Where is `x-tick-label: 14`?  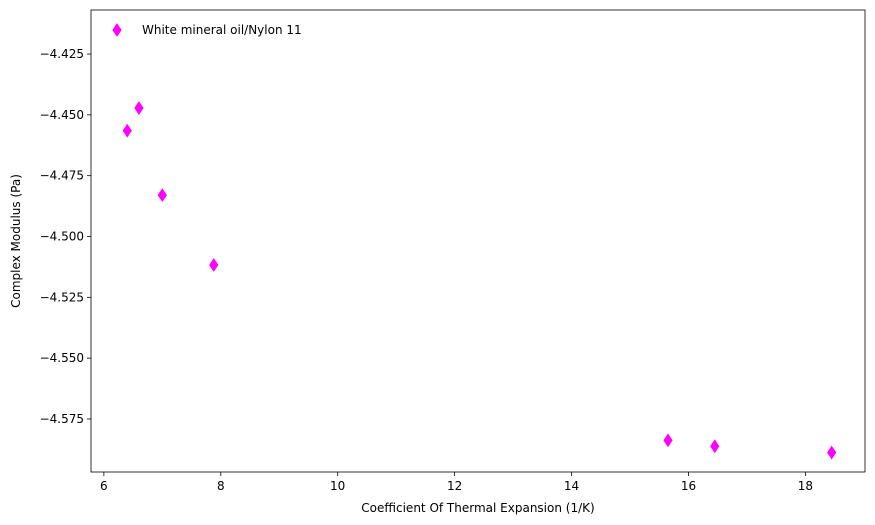 x-tick-label: 14 is located at coordinates (571, 486).